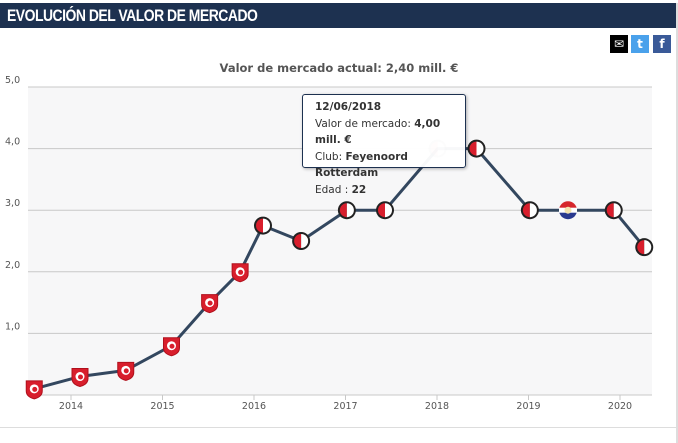 This screenshot has width=678, height=443. Describe the element at coordinates (378, 132) in the screenshot. I see `tooltip-value: 4,00 mill. €` at that location.